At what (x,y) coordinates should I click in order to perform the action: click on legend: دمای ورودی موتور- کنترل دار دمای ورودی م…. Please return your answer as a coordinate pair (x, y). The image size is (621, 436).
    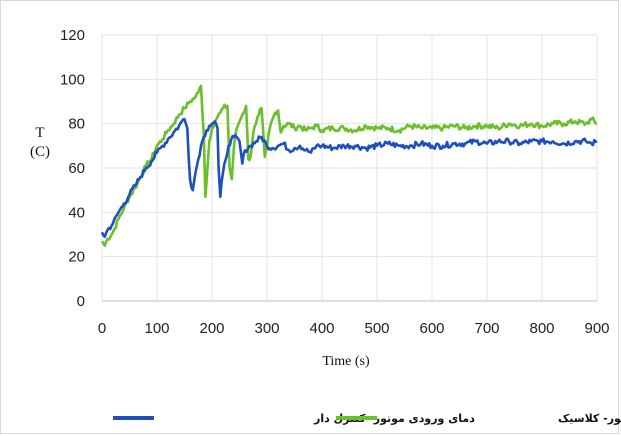
    Looking at the image, I should click on (367, 418).